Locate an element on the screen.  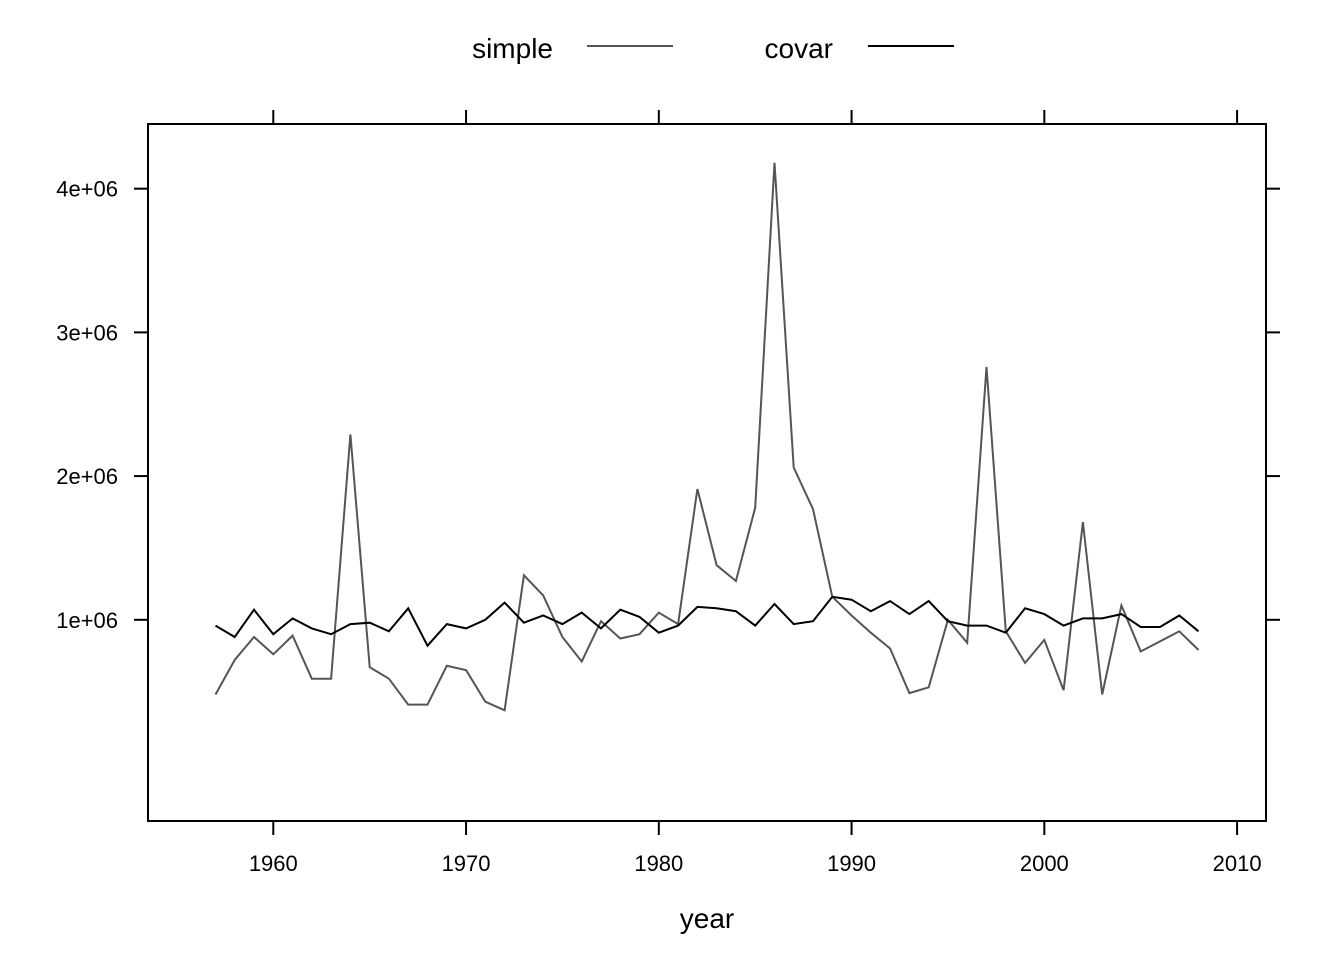
x-tick-label-1980: 1980 is located at coordinates (658, 863).